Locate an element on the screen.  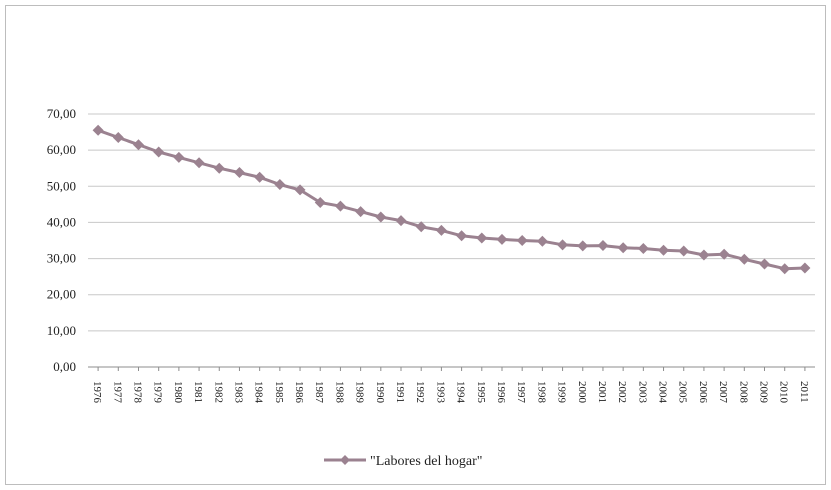
x-tick-label: 1997 is located at coordinates (521, 392).